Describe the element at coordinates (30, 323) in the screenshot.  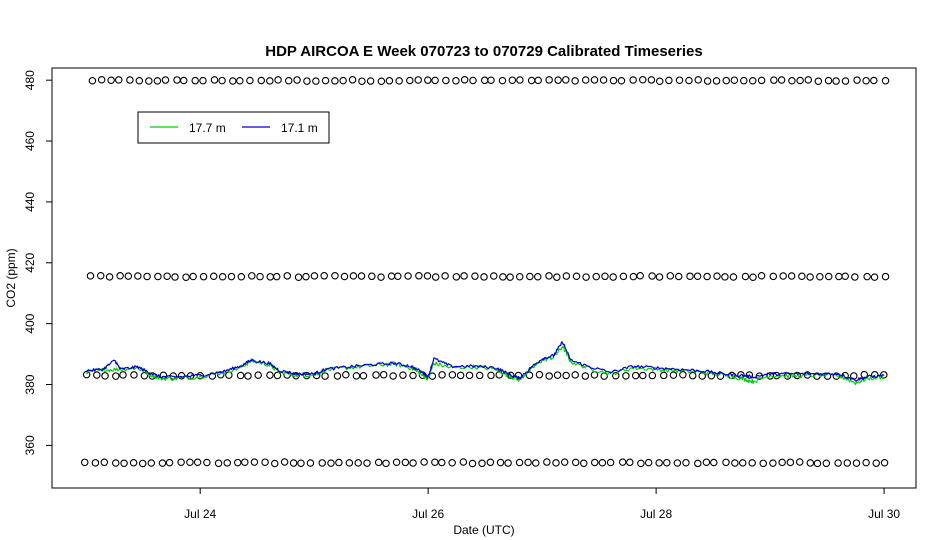
I see `y-tick-label: 400` at that location.